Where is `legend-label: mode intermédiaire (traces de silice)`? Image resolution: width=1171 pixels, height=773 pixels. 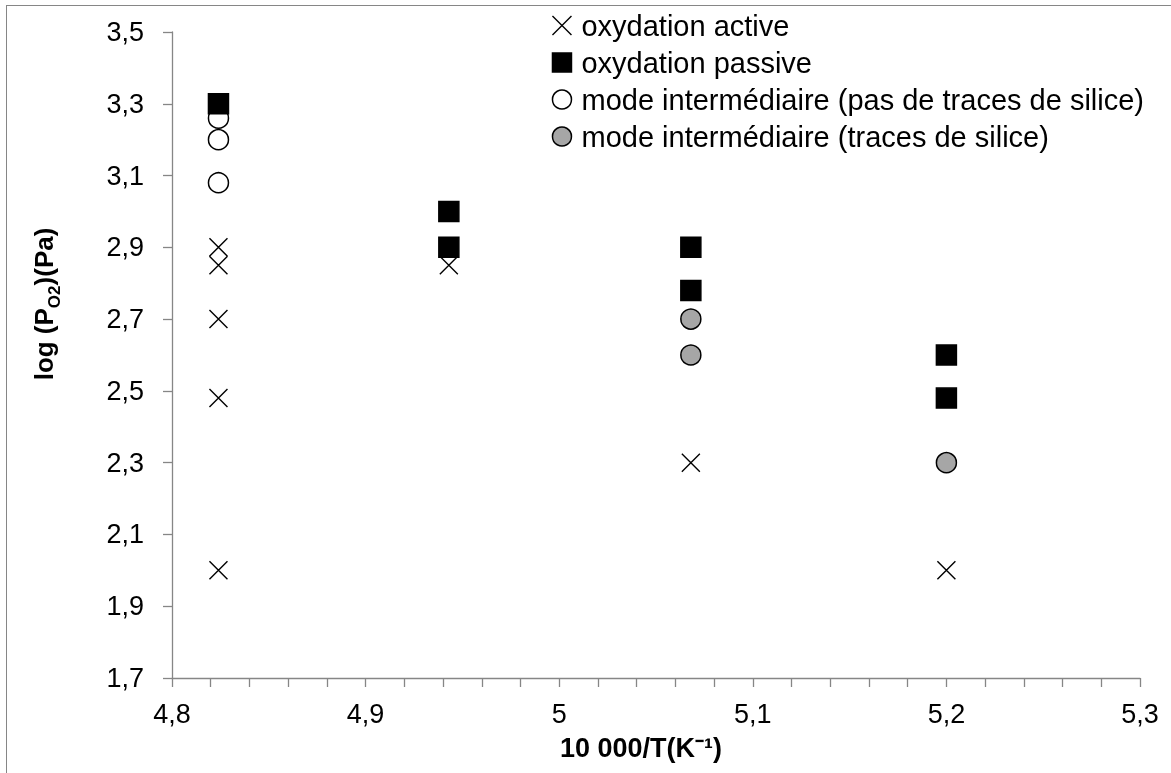 legend-label: mode intermédiaire (traces de silice) is located at coordinates (815, 136).